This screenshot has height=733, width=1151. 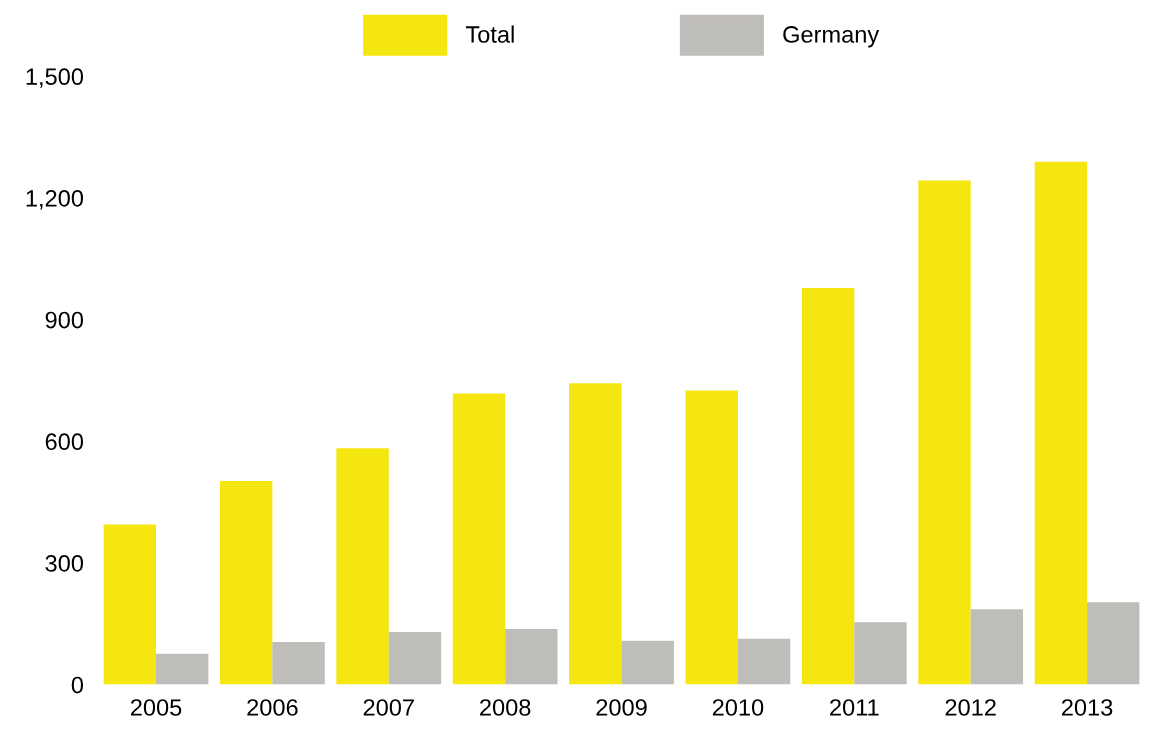 I want to click on x-tick-label: 2012, so click(x=970, y=707).